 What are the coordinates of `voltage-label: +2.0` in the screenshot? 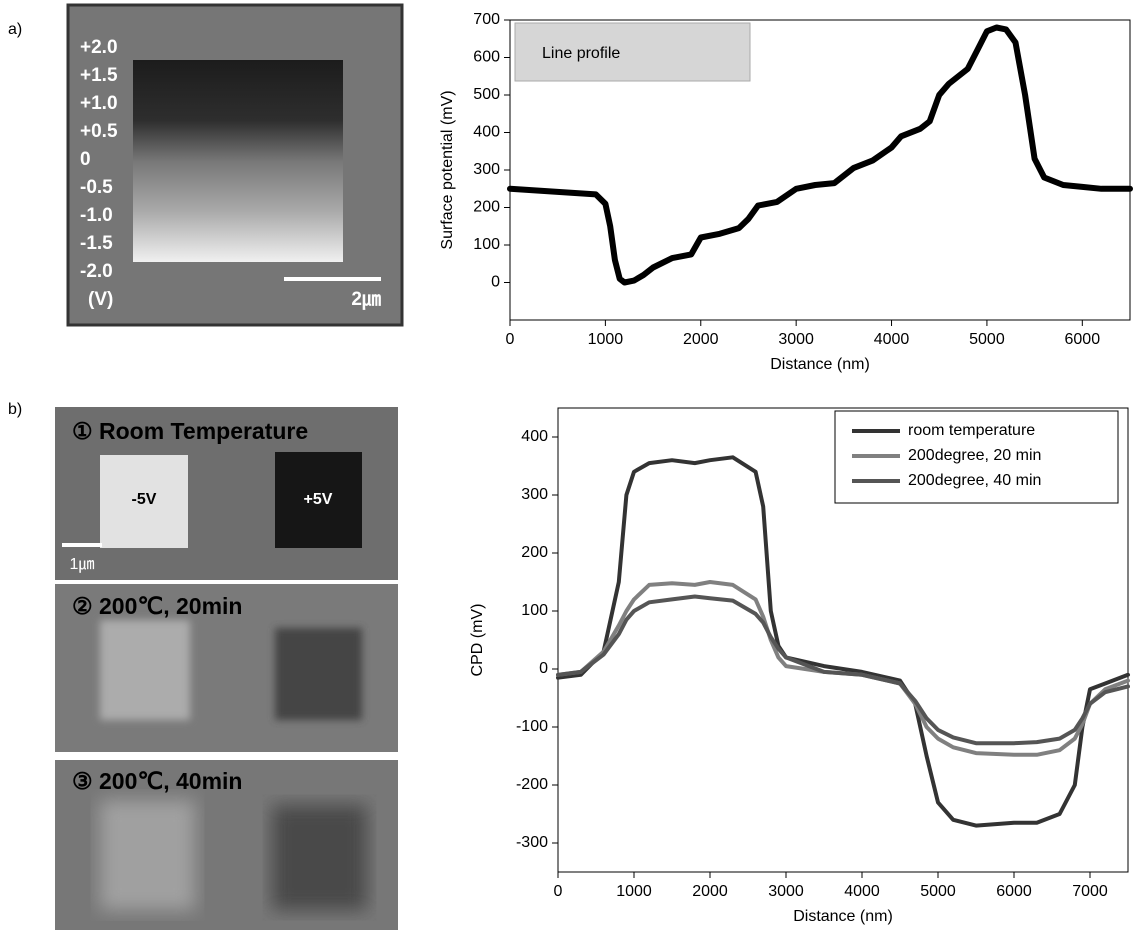 It's located at (99, 47).